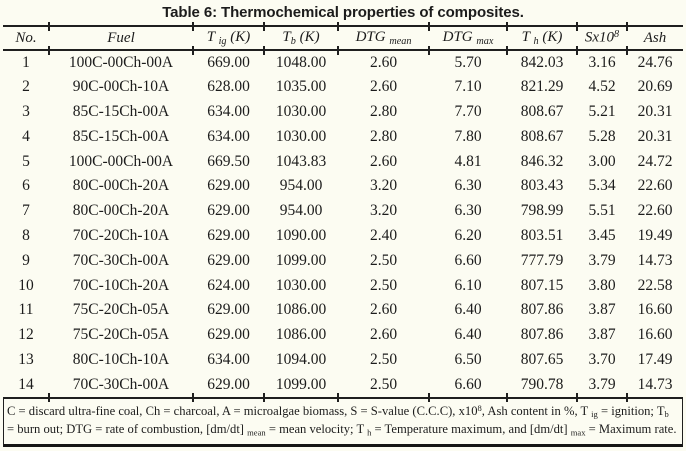 The width and height of the screenshot is (686, 451). Describe the element at coordinates (602, 359) in the screenshot. I see `cell-s-value: 3.70` at that location.